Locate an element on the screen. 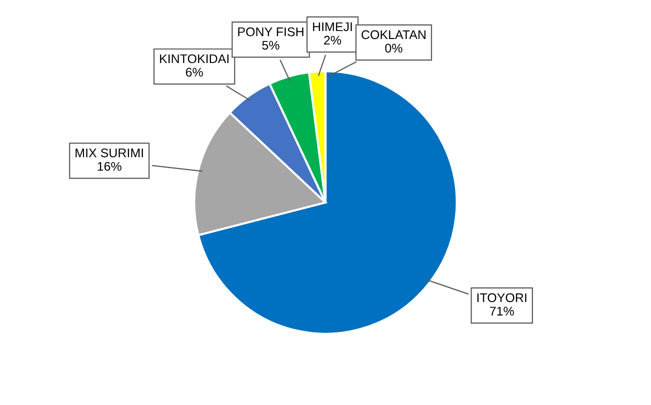  slice-label: MIX SURIMI is located at coordinates (109, 153).